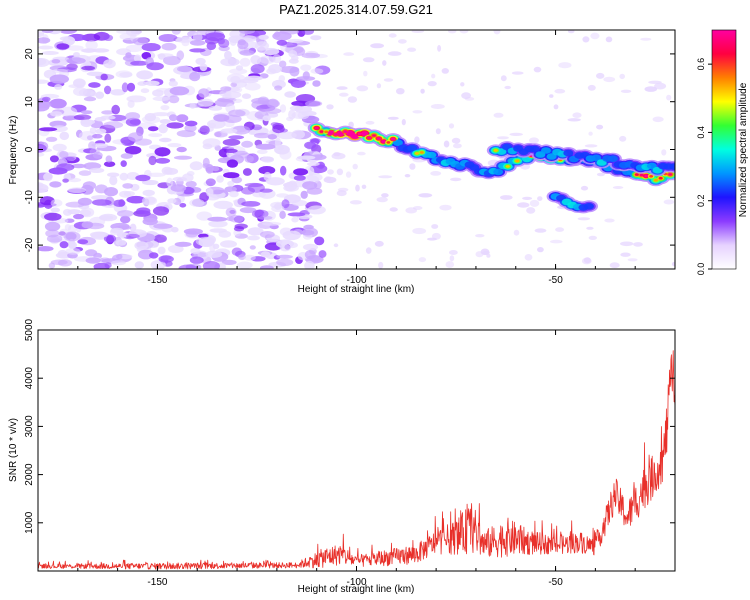 Image resolution: width=750 pixels, height=600 pixels. Describe the element at coordinates (356, 280) in the screenshot. I see `spectrogram-xtick-label: -100` at that location.